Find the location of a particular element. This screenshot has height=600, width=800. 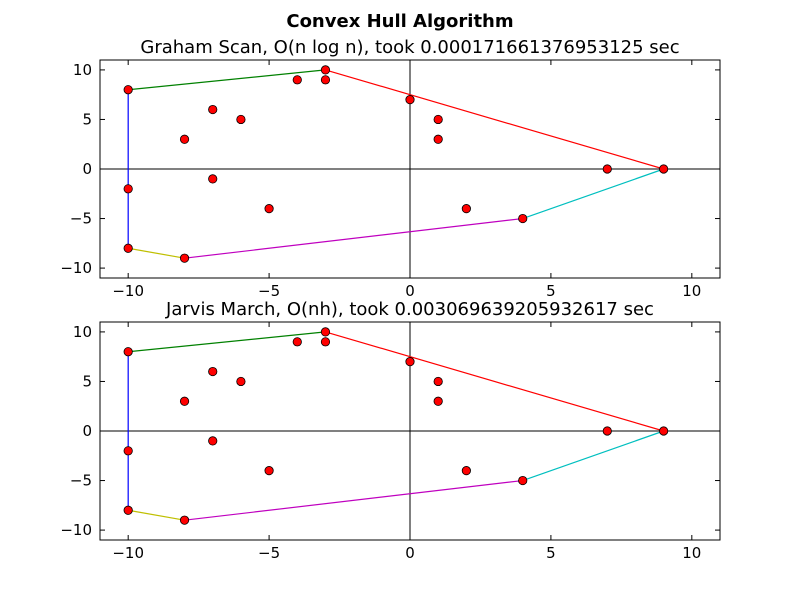

figure-suptitle: Convex Hull Algorithm is located at coordinates (399, 21).